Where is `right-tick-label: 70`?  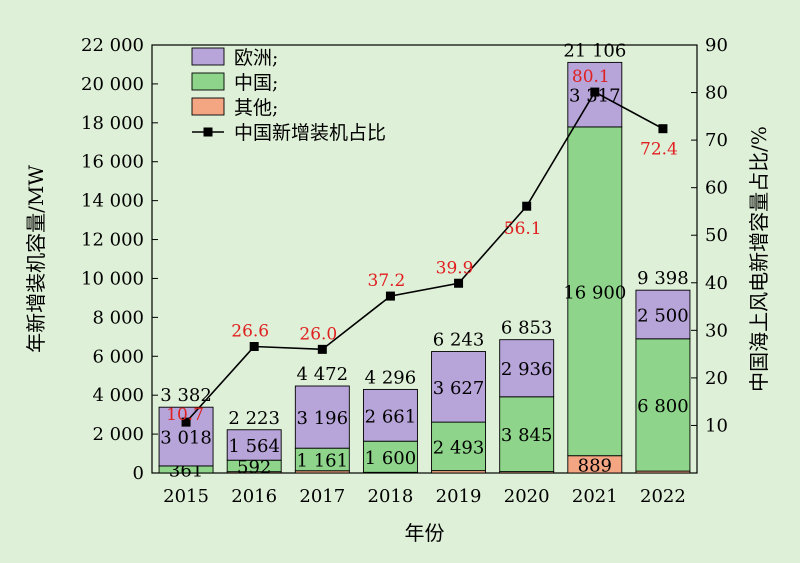 right-tick-label: 70 is located at coordinates (716, 140).